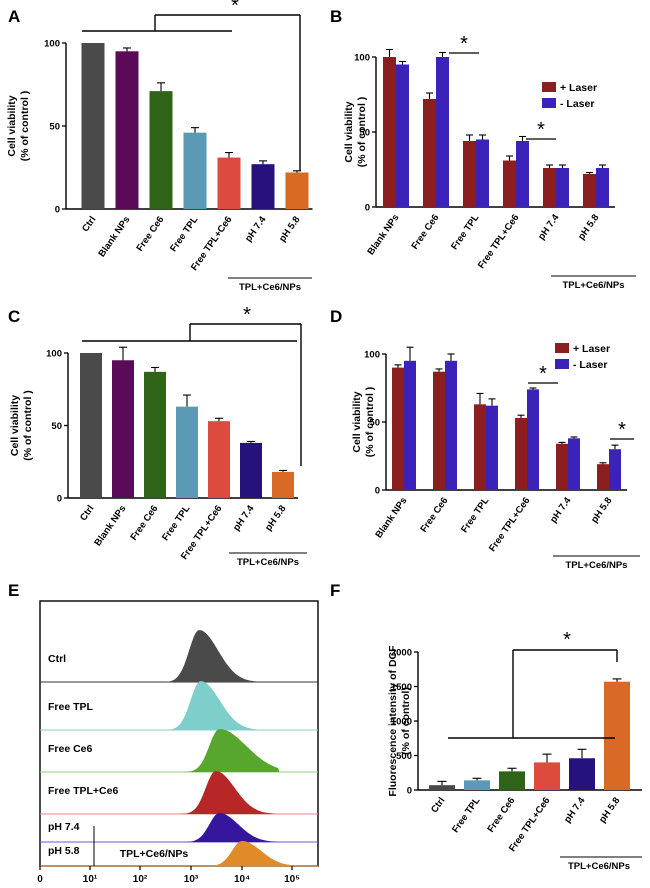 The image size is (650, 888). What do you see at coordinates (401, 653) in the screenshot?
I see `y-tick-label: 2000` at bounding box center [401, 653].